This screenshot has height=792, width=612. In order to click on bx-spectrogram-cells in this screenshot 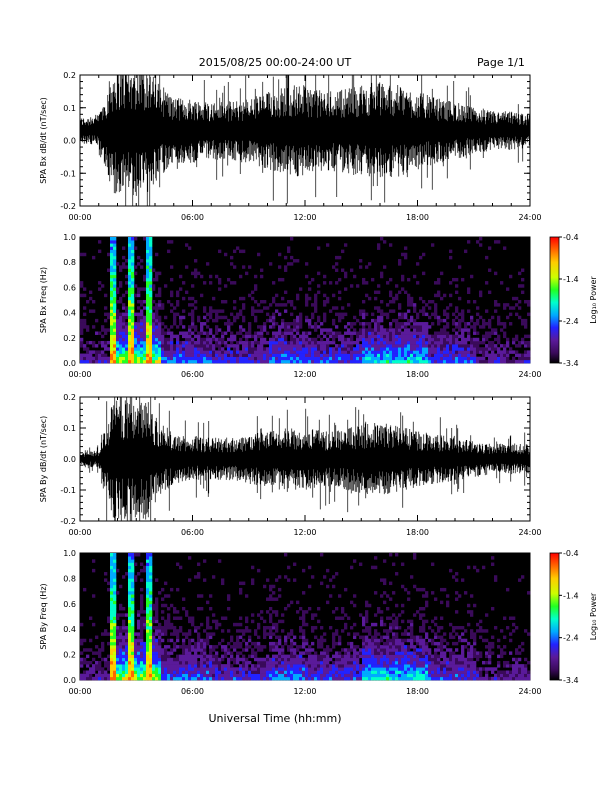, I will do `click(305, 300)`.